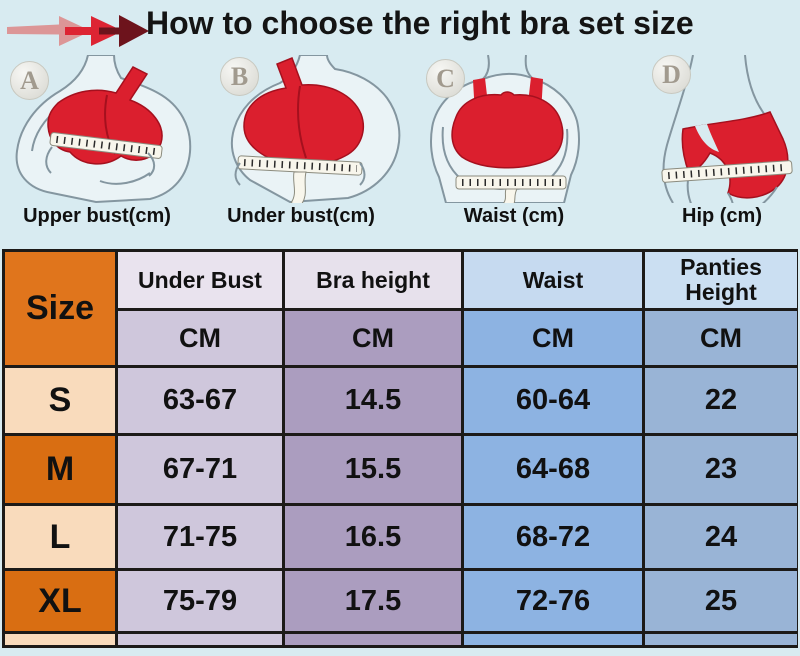 The height and width of the screenshot is (656, 800). I want to click on table-row-l: L 71-75 16.5 68-72 24, so click(400, 537).